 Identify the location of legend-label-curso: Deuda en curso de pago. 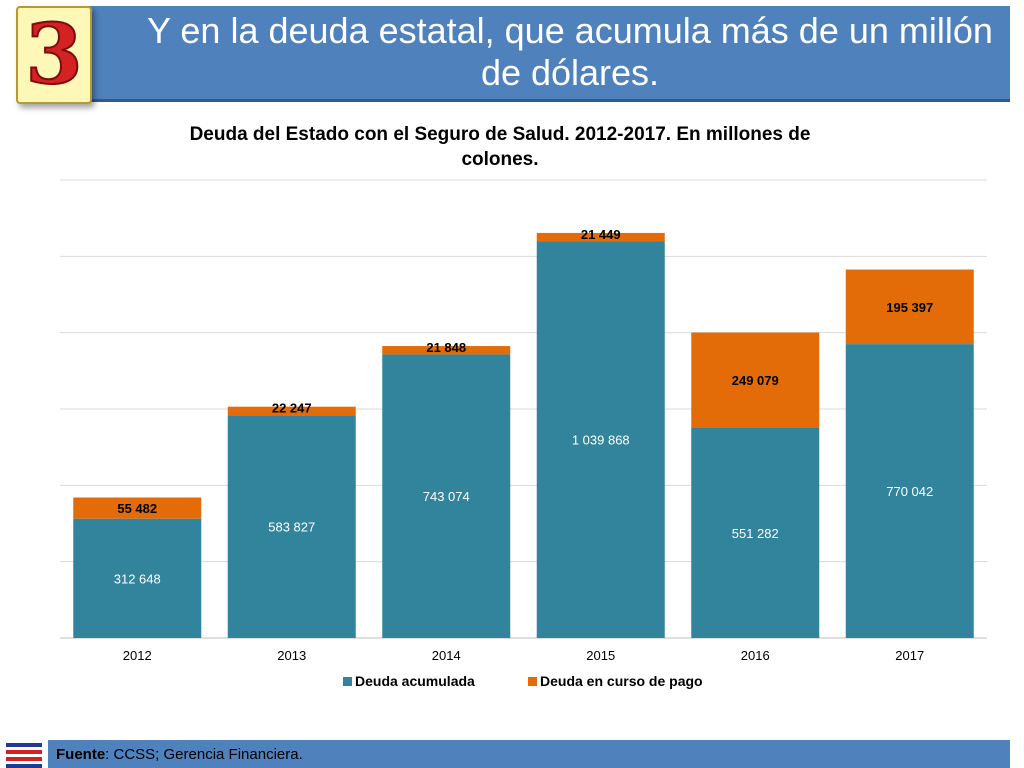
(621, 681).